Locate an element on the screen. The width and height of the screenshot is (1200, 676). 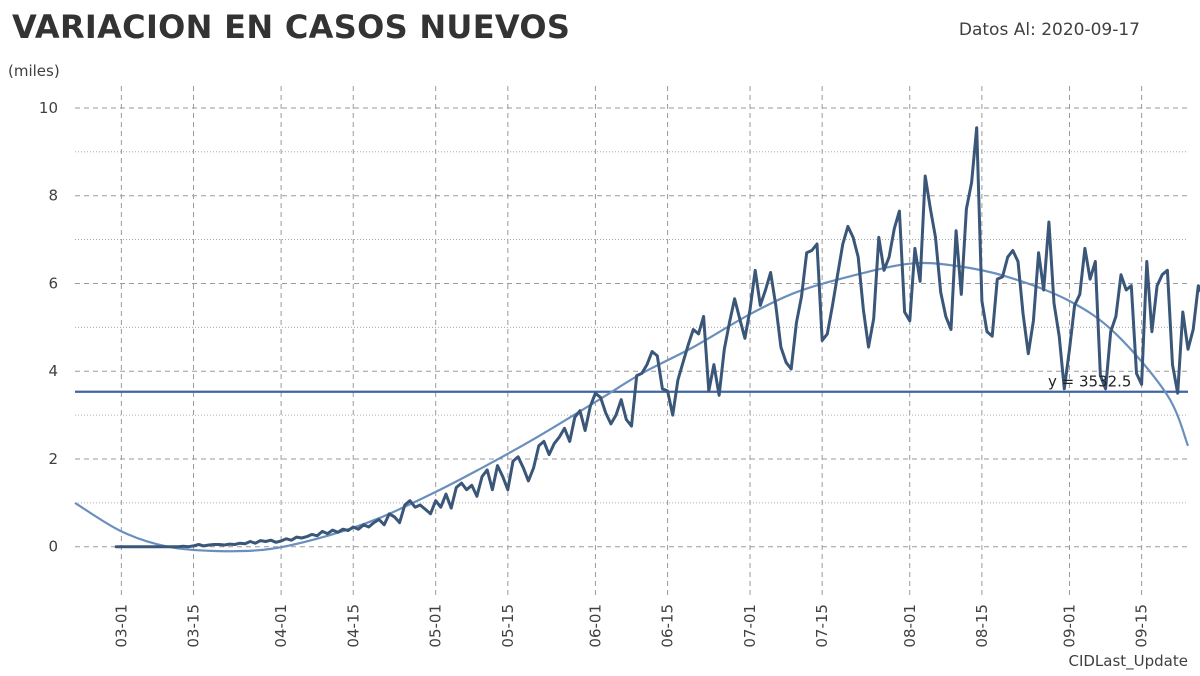
x-tick-label: 07-01 is located at coordinates (750, 626).